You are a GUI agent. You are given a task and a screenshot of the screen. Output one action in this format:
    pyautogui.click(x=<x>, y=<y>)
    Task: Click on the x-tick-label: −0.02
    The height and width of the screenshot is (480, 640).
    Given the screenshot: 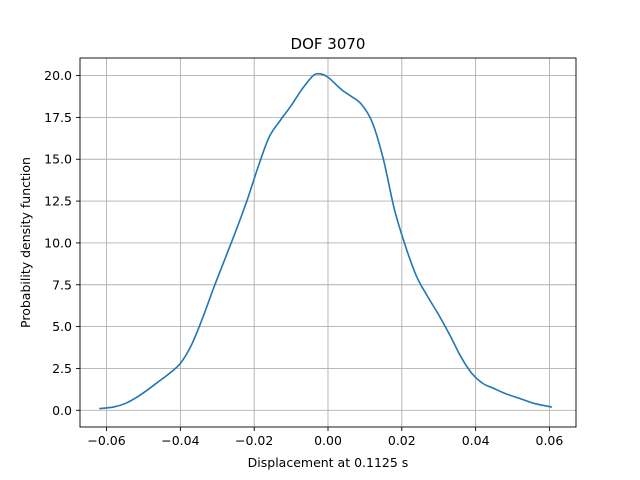 What is the action you would take?
    pyautogui.click(x=254, y=440)
    